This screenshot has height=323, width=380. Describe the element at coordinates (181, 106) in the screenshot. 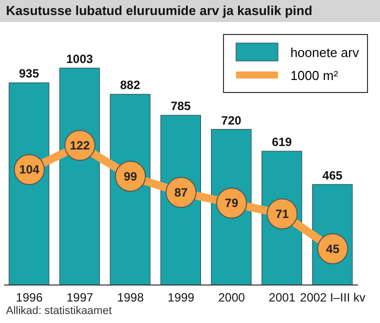

I see `data-label: 785` at that location.